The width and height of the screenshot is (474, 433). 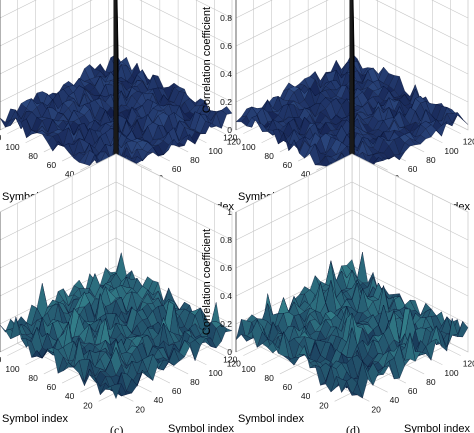 I want to click on z-axis: 00.20.40.60.81, so click(x=228, y=67).